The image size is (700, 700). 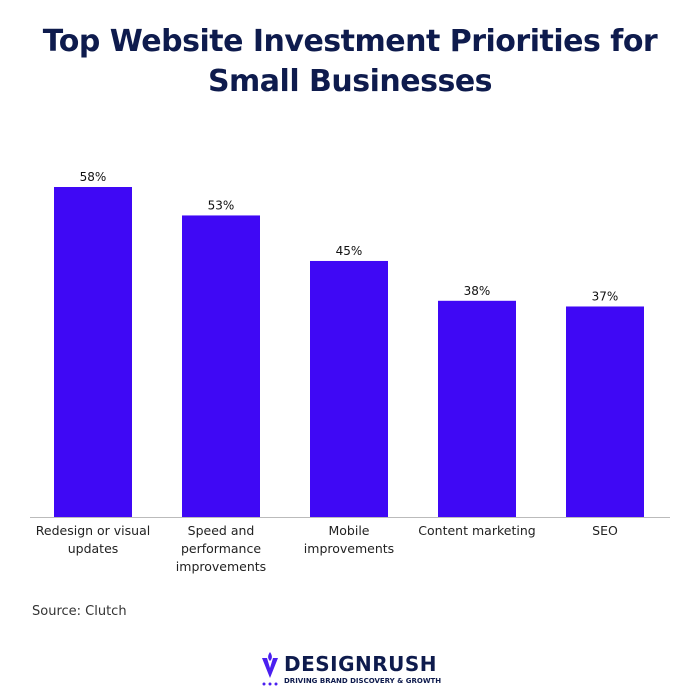 I want to click on x-tick-label: Mobile improvements, so click(x=349, y=539).